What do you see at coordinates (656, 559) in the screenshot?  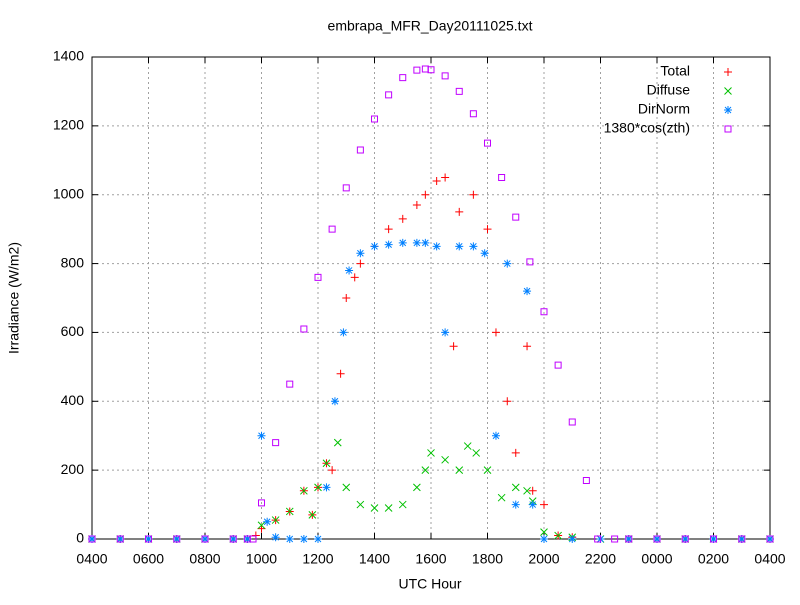 I see `x-tick-label: 0000` at bounding box center [656, 559].